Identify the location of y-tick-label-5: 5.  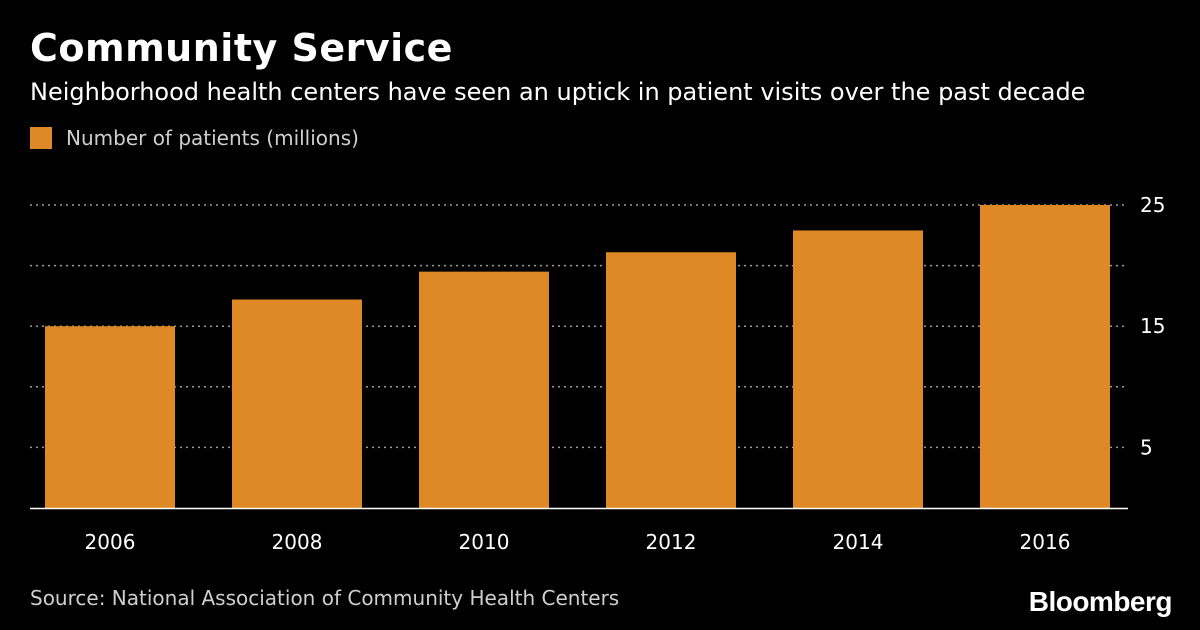
(1146, 447).